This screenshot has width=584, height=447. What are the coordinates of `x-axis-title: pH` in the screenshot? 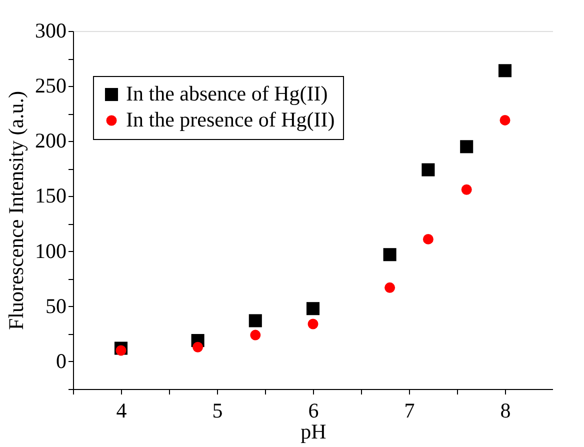 It's located at (313, 432).